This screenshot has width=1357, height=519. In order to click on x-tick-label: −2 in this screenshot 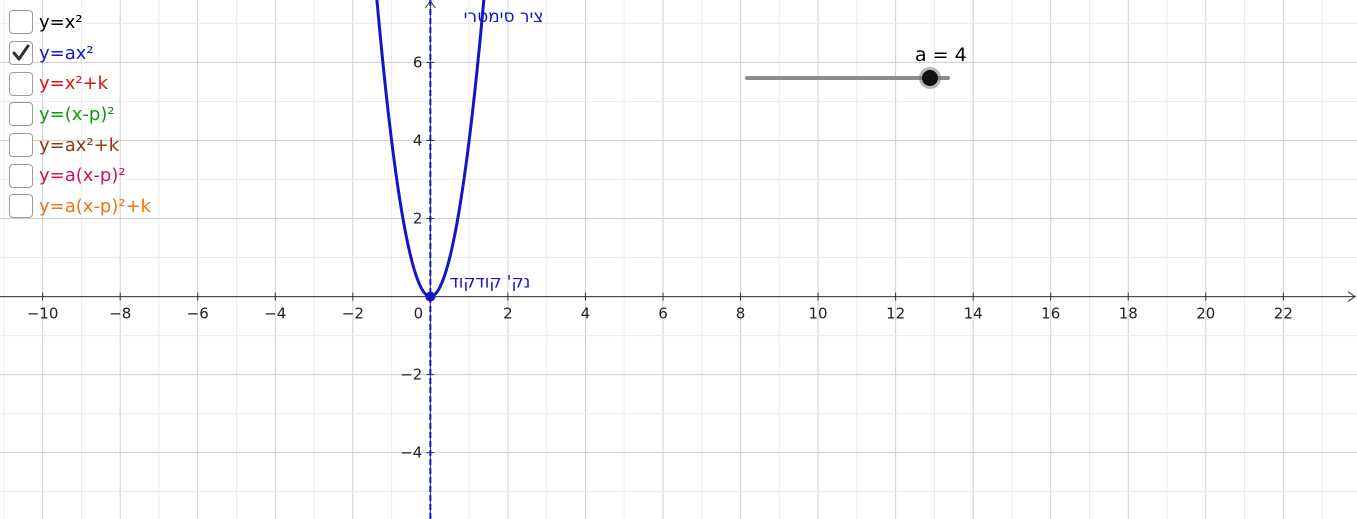, I will do `click(353, 314)`.